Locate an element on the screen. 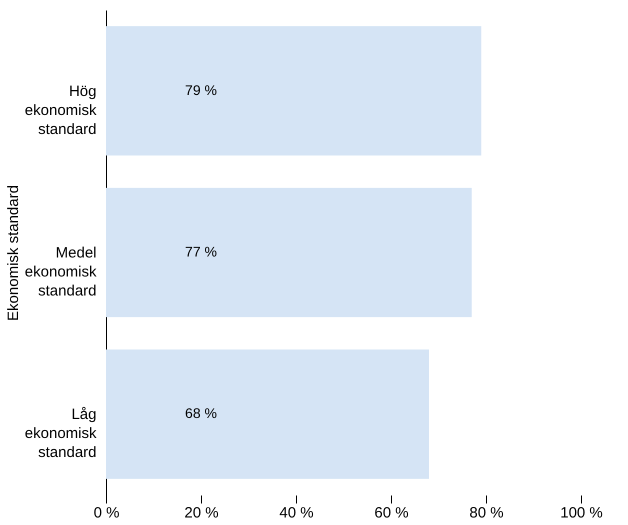  x-tick-label: 80 % is located at coordinates (486, 513).